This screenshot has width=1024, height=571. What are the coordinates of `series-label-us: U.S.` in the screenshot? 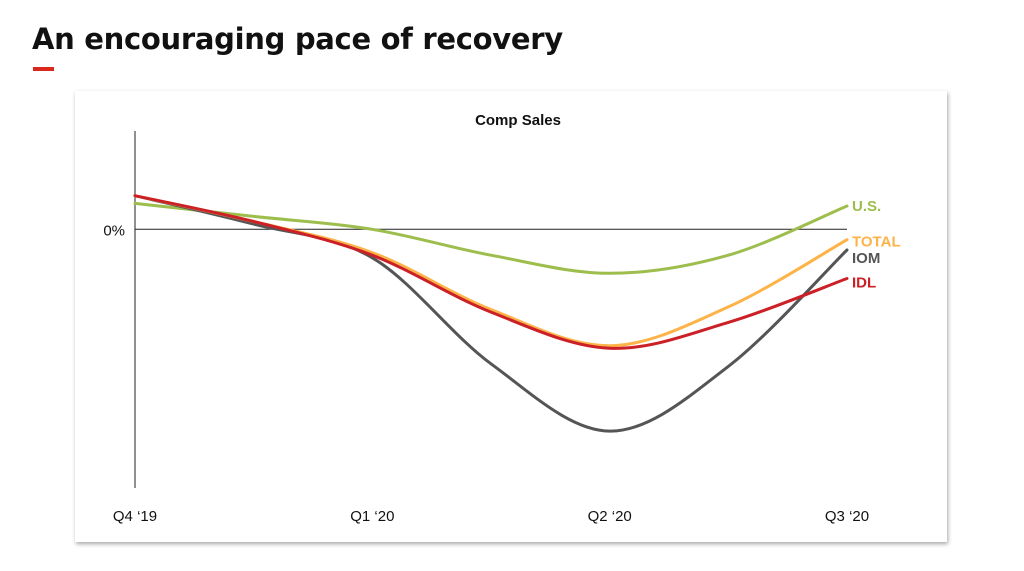 It's located at (866, 206).